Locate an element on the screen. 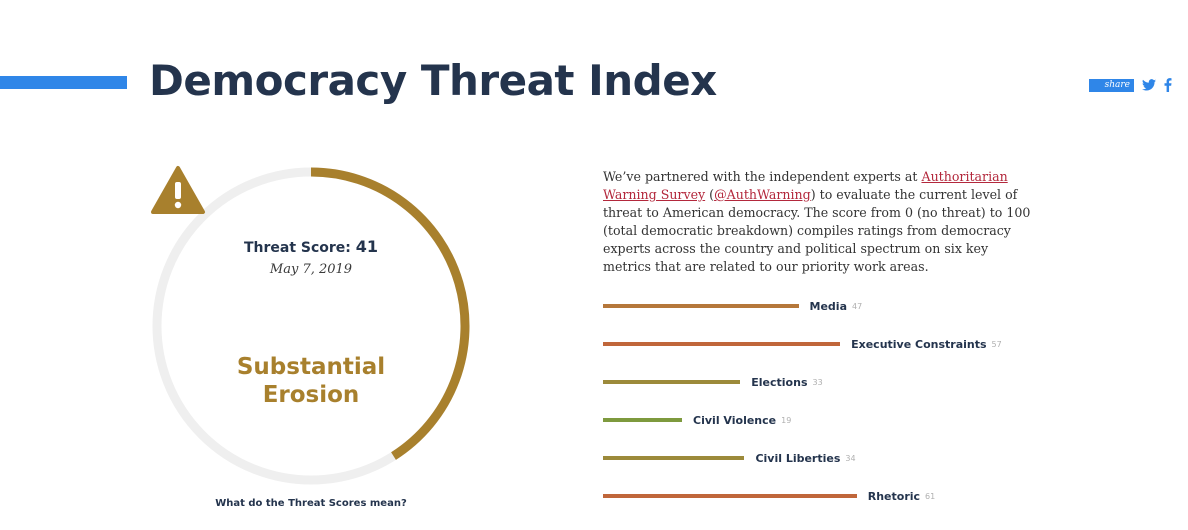  threat-score: Threat Score: 41 is located at coordinates (311, 246).